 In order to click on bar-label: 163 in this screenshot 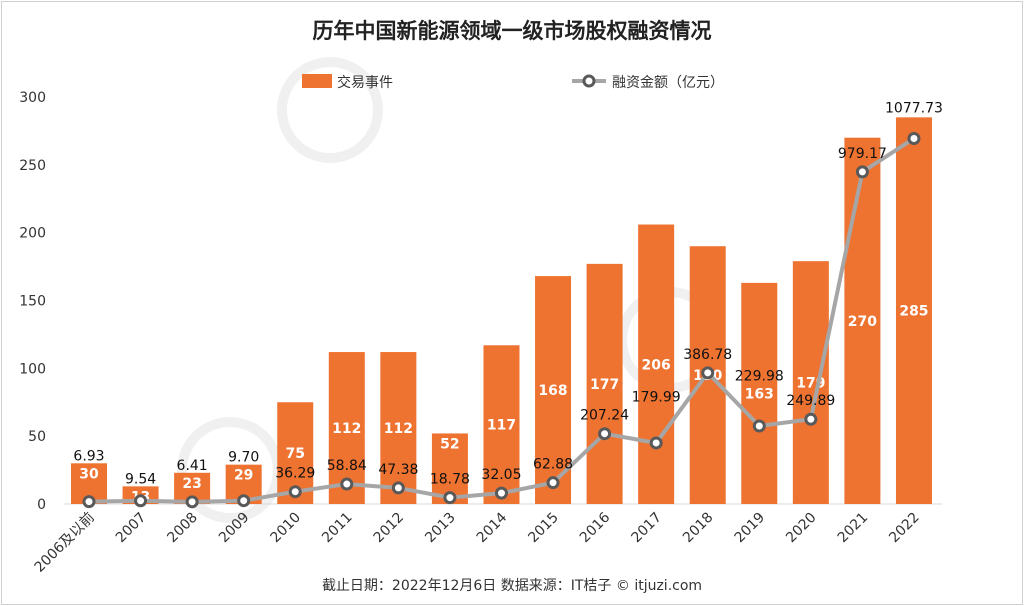, I will do `click(759, 394)`.